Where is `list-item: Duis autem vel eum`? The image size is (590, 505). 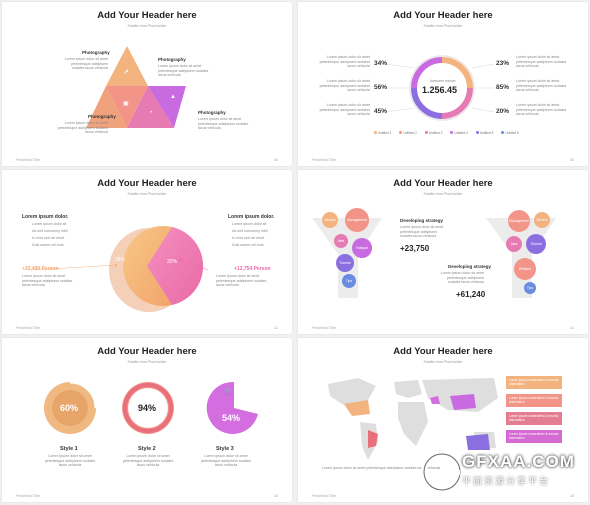 list-item: Duis autem vel eum is located at coordinates (48, 245).